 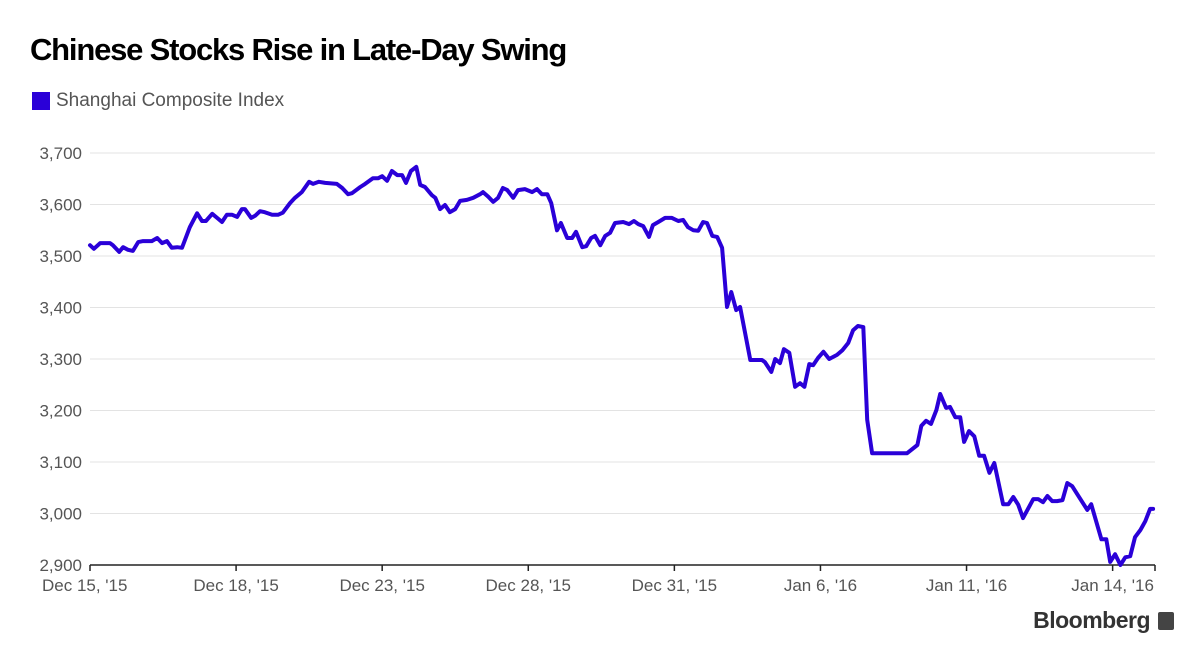 I want to click on chart-title: Chinese Stocks Rise in Late-Day Swing, so click(x=298, y=49).